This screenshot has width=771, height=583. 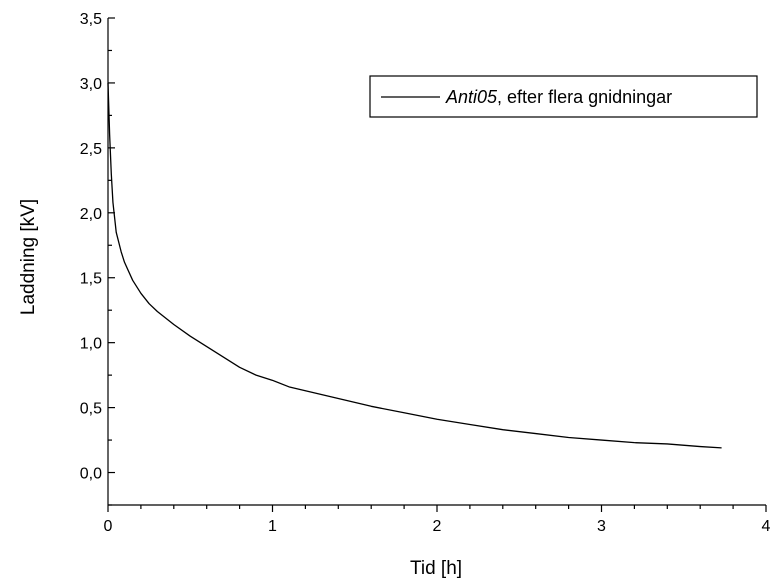 I want to click on y-tick-label: 3,0, so click(x=91, y=84).